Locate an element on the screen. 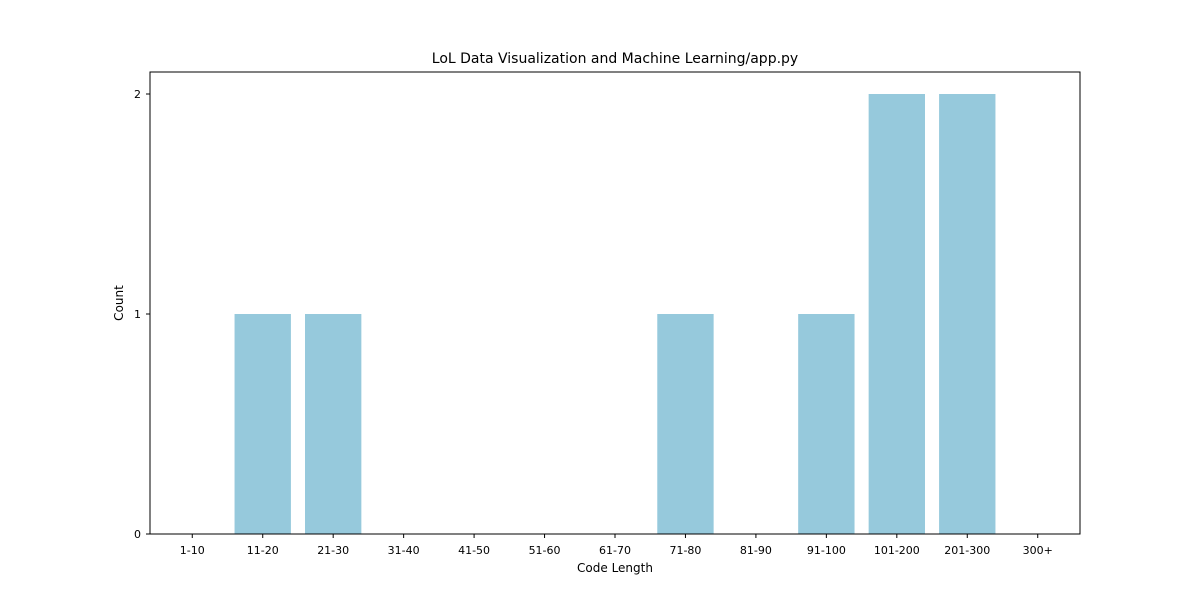  y-tick-label: 1 is located at coordinates (137, 314).